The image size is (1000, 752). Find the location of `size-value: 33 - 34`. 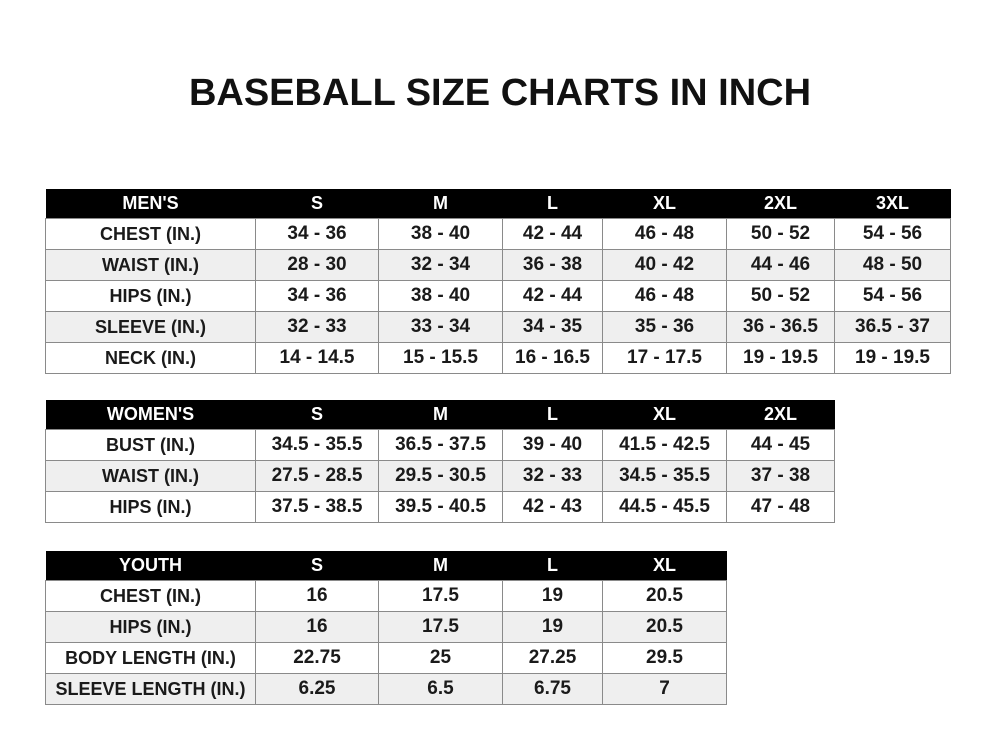

size-value: 33 - 34 is located at coordinates (440, 327).